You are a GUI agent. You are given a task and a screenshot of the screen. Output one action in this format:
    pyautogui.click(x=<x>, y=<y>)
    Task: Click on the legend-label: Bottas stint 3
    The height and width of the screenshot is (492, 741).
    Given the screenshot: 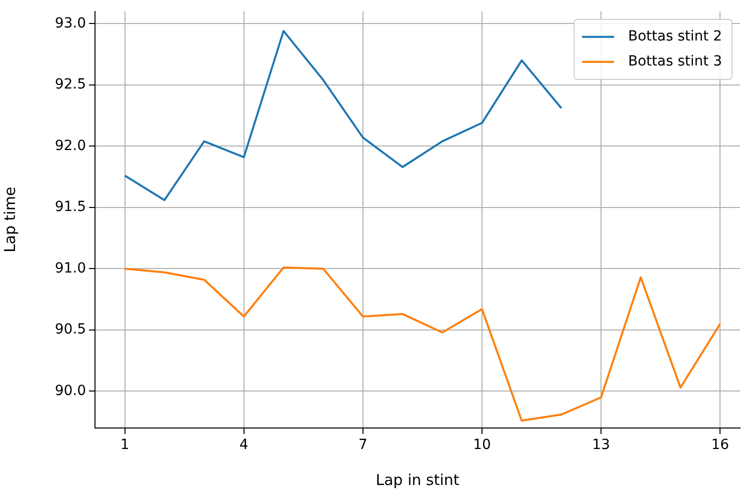 What is the action you would take?
    pyautogui.click(x=675, y=62)
    